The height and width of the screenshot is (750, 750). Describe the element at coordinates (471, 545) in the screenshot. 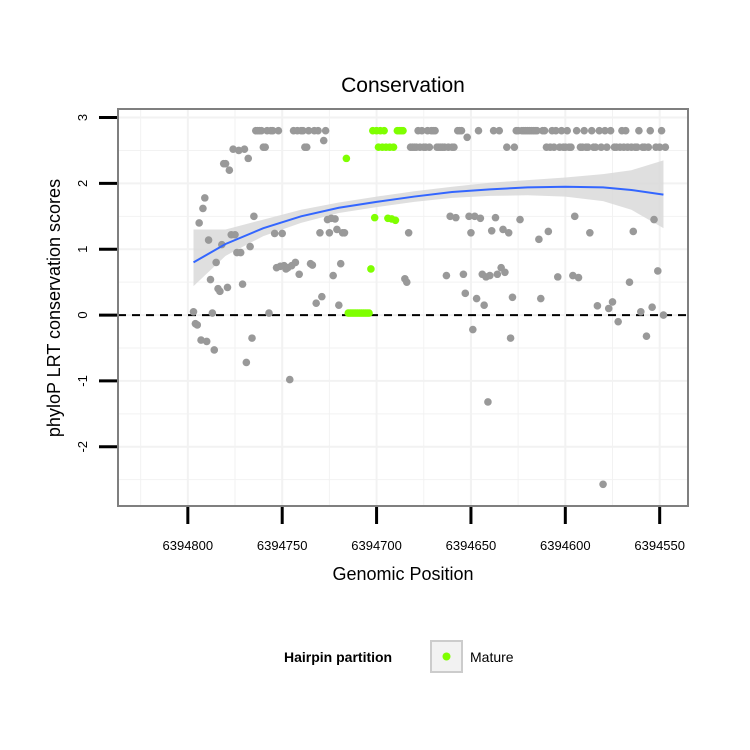

I see `x-tick-label: 6394650` at that location.